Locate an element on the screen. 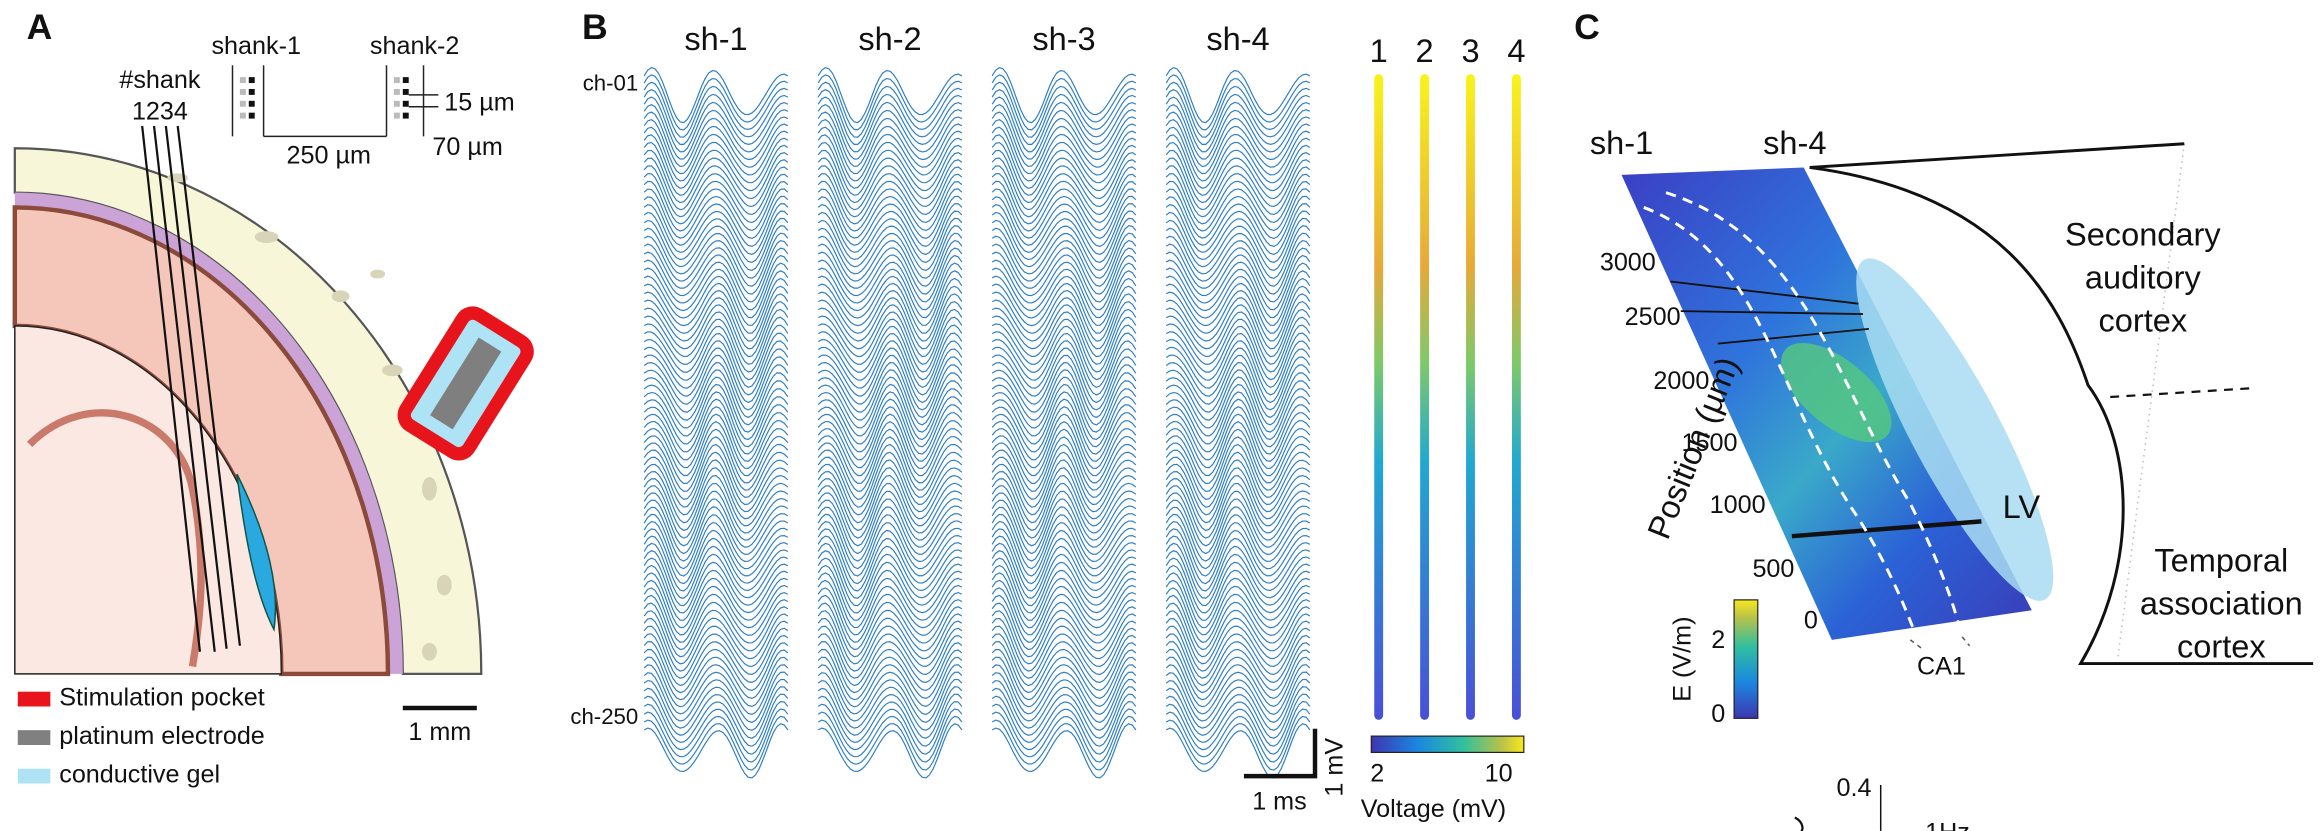 The image size is (2322, 831). shank-title: sh-3 is located at coordinates (1063, 39).